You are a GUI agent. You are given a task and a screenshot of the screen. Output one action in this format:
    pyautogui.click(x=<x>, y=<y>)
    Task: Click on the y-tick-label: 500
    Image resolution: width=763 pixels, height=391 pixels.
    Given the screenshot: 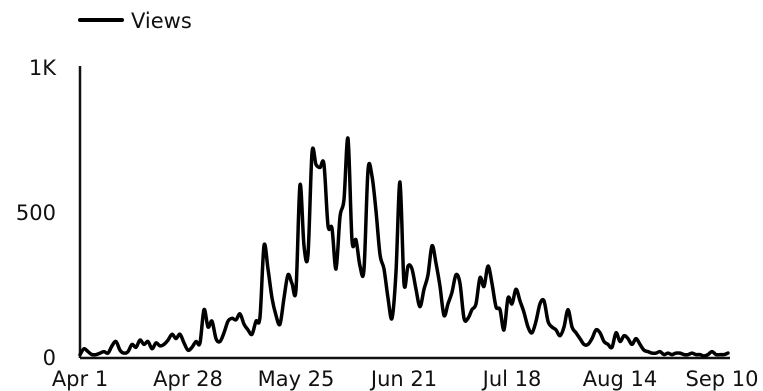 What is the action you would take?
    pyautogui.click(x=36, y=213)
    